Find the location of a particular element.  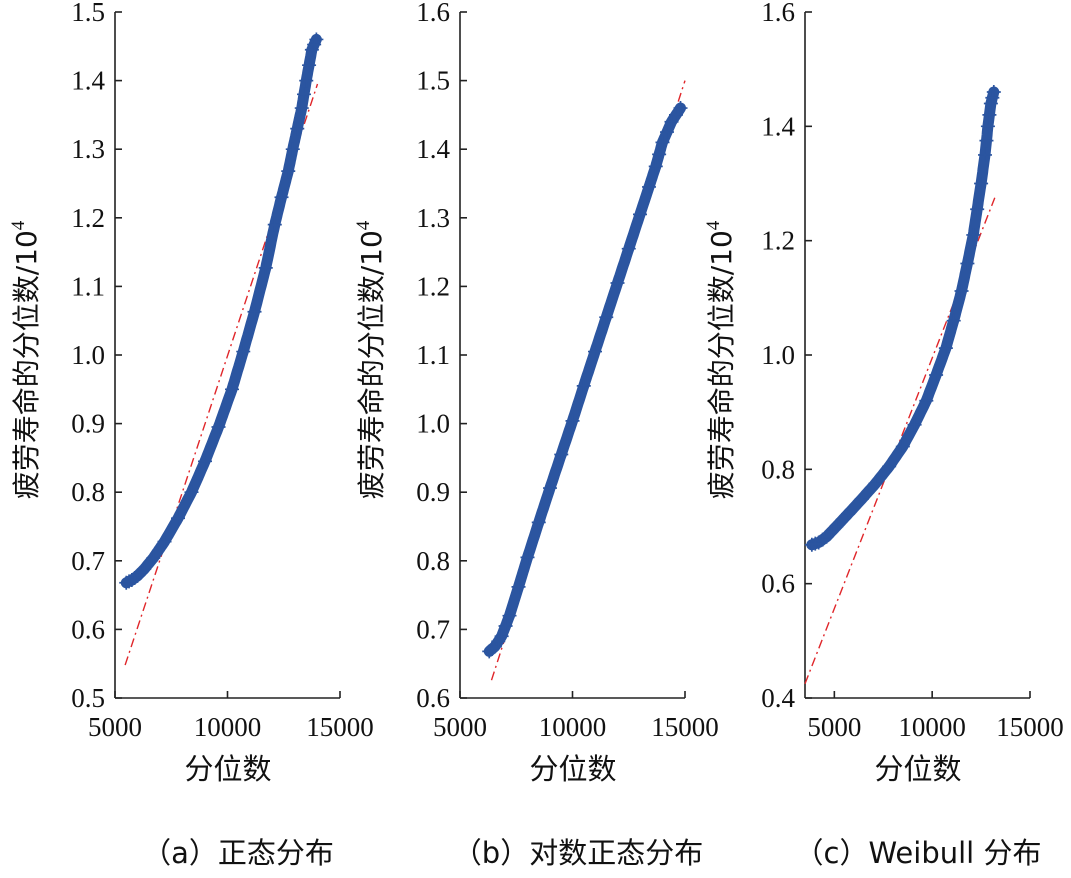

reference-line is located at coordinates (221, 374).